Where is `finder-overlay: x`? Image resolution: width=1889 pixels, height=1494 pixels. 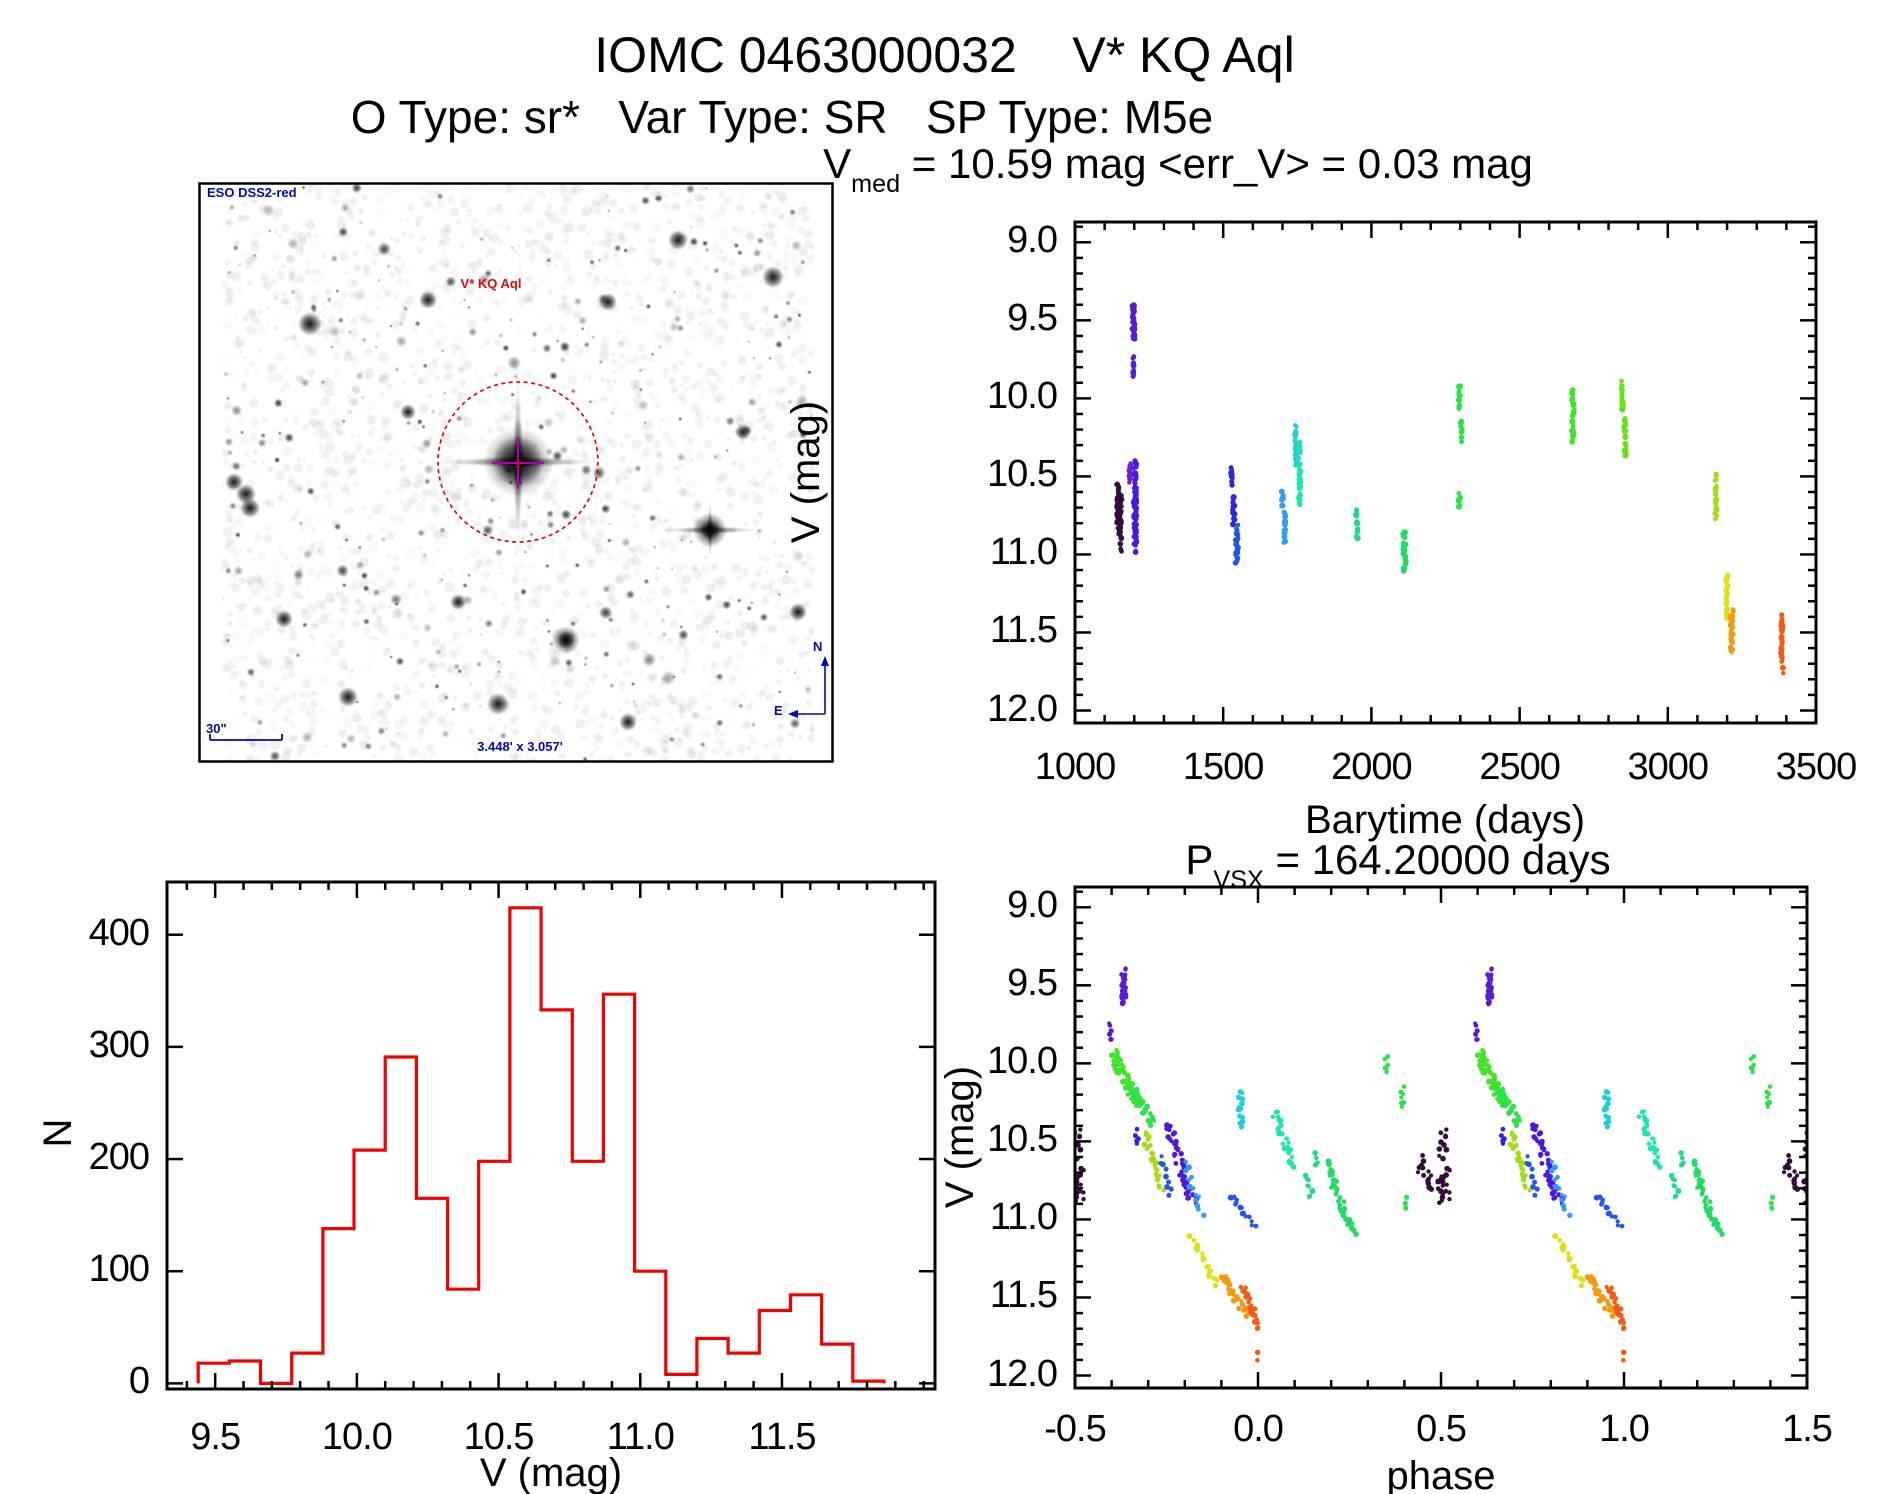
finder-overlay: x is located at coordinates (516, 472).